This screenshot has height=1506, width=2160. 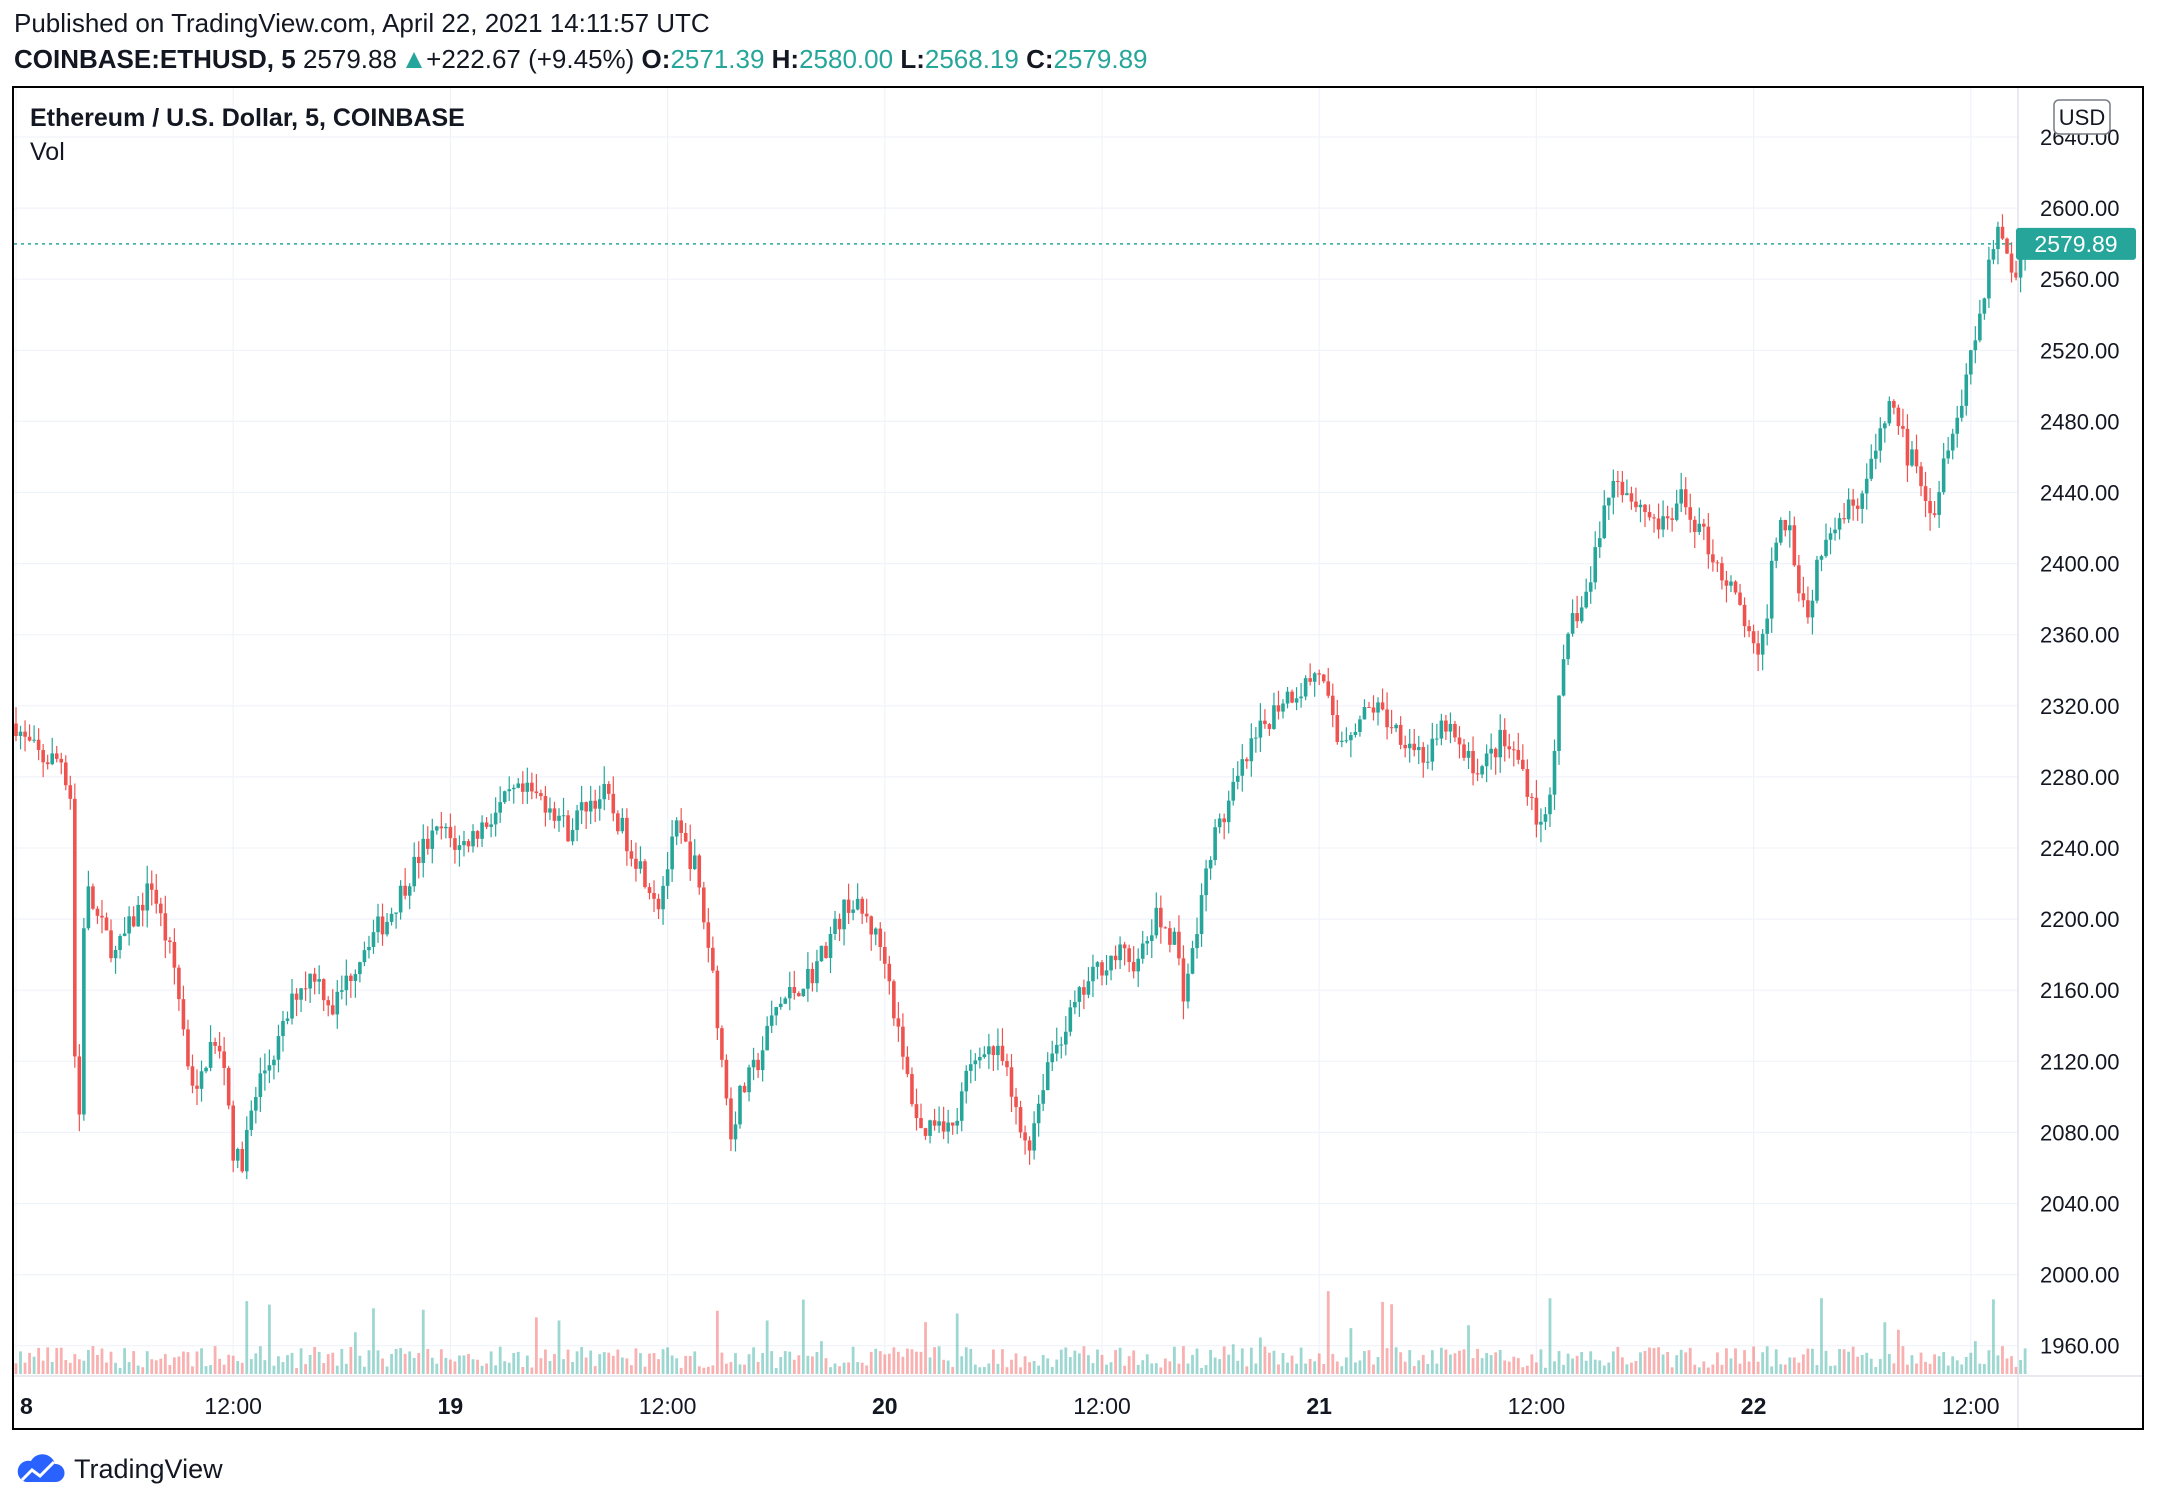 What do you see at coordinates (47, 152) in the screenshot?
I see `volume-legend: Vol` at bounding box center [47, 152].